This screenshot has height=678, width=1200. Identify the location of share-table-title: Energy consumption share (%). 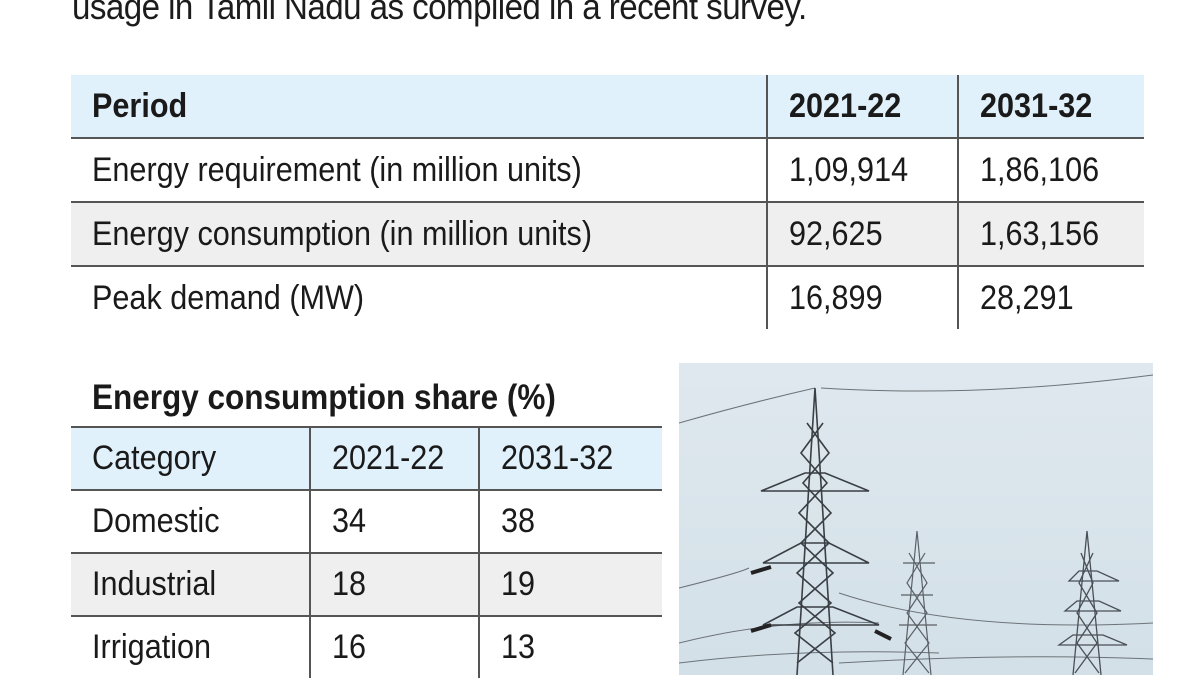
(324, 397).